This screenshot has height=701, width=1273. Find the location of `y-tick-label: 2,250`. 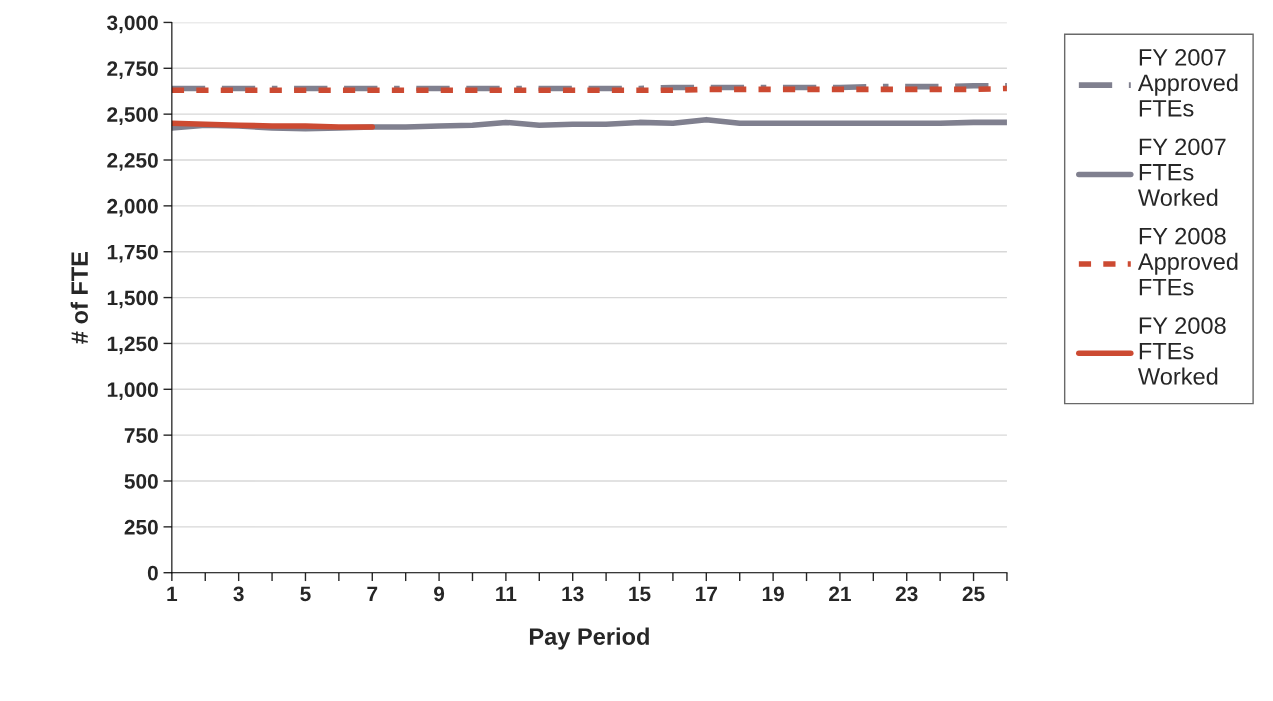

y-tick-label: 2,250 is located at coordinates (132, 162).